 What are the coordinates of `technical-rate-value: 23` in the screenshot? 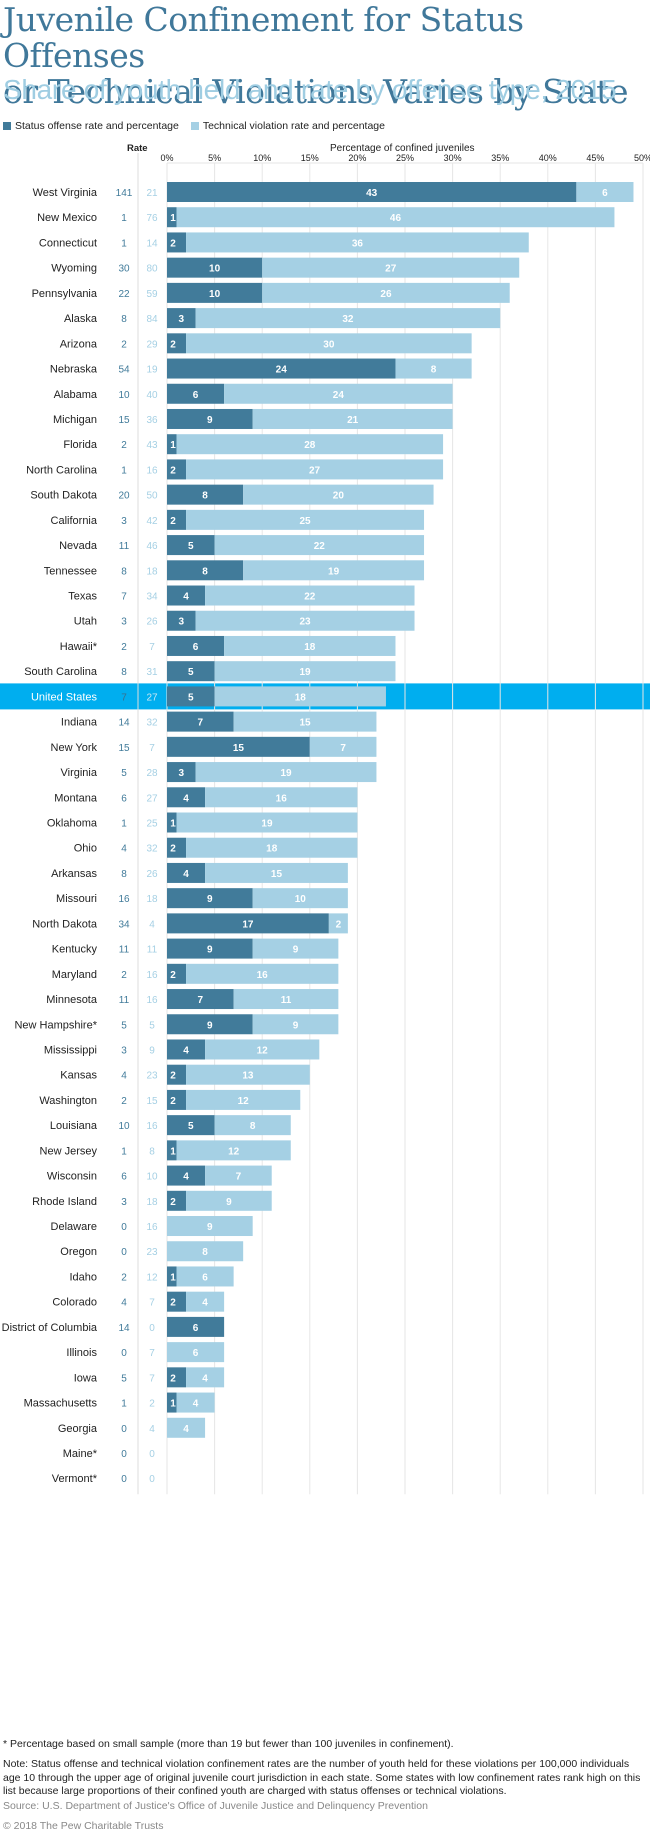 It's located at (152, 1076).